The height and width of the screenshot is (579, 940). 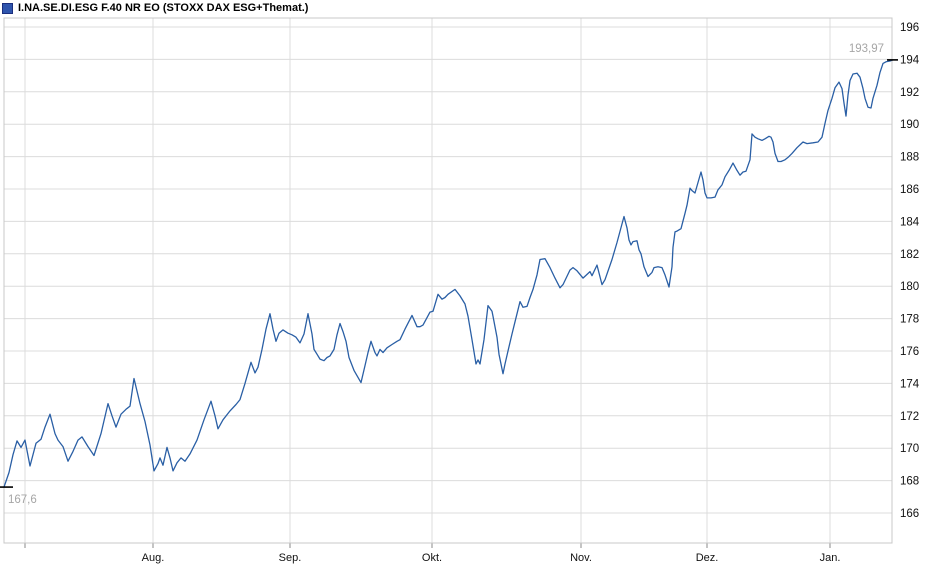 What do you see at coordinates (22, 500) in the screenshot?
I see `first-price-label: 167,6` at bounding box center [22, 500].